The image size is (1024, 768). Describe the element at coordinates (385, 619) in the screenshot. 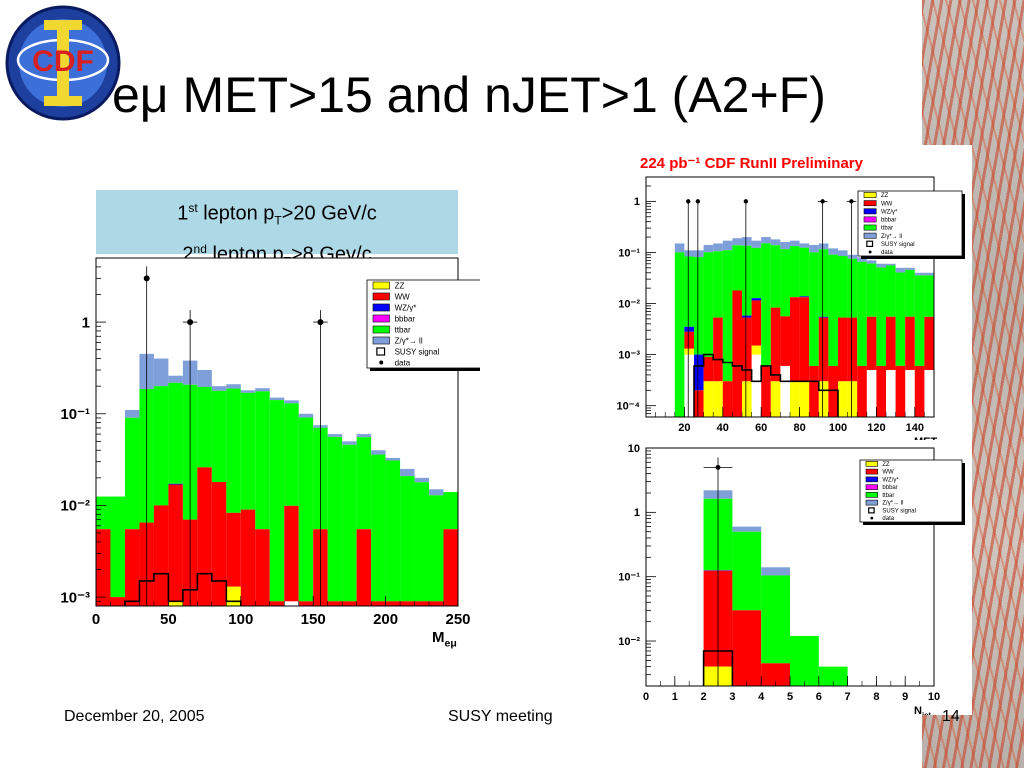

I see `x-tick-label: 200` at that location.